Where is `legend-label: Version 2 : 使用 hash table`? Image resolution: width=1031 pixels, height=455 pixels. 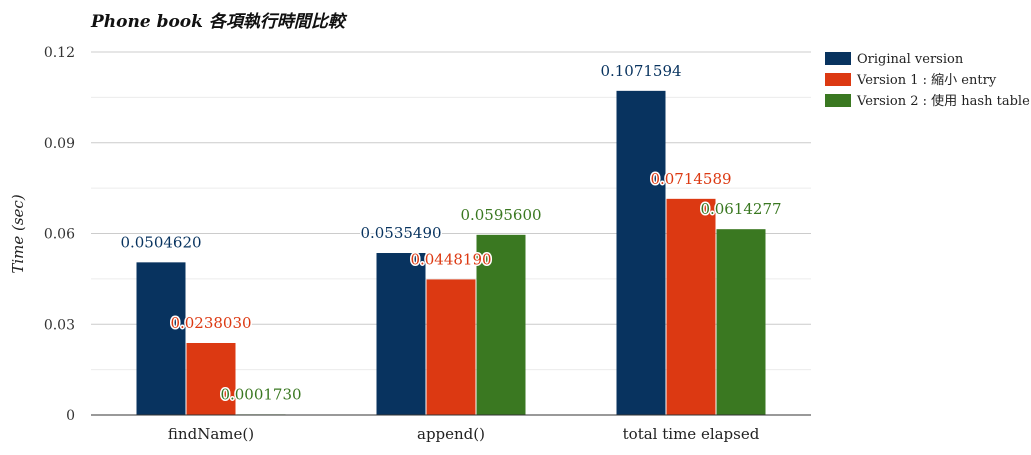
legend-label: Version 2 : 使用 hash table is located at coordinates (943, 101).